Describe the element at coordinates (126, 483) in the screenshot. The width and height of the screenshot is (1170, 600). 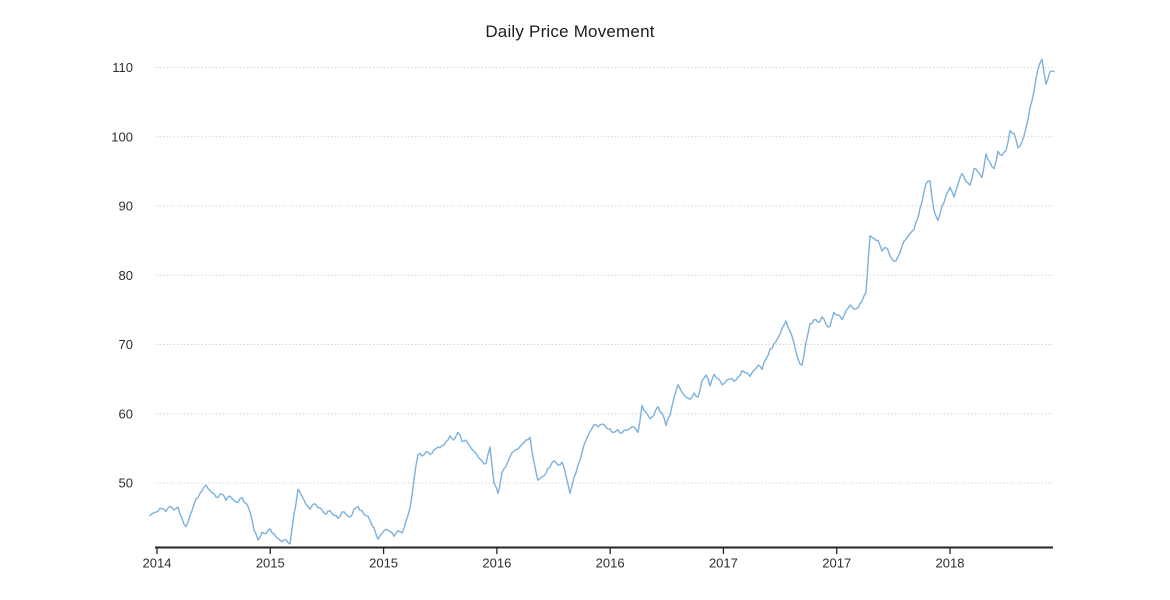
I see `y-axis-label: 50` at that location.